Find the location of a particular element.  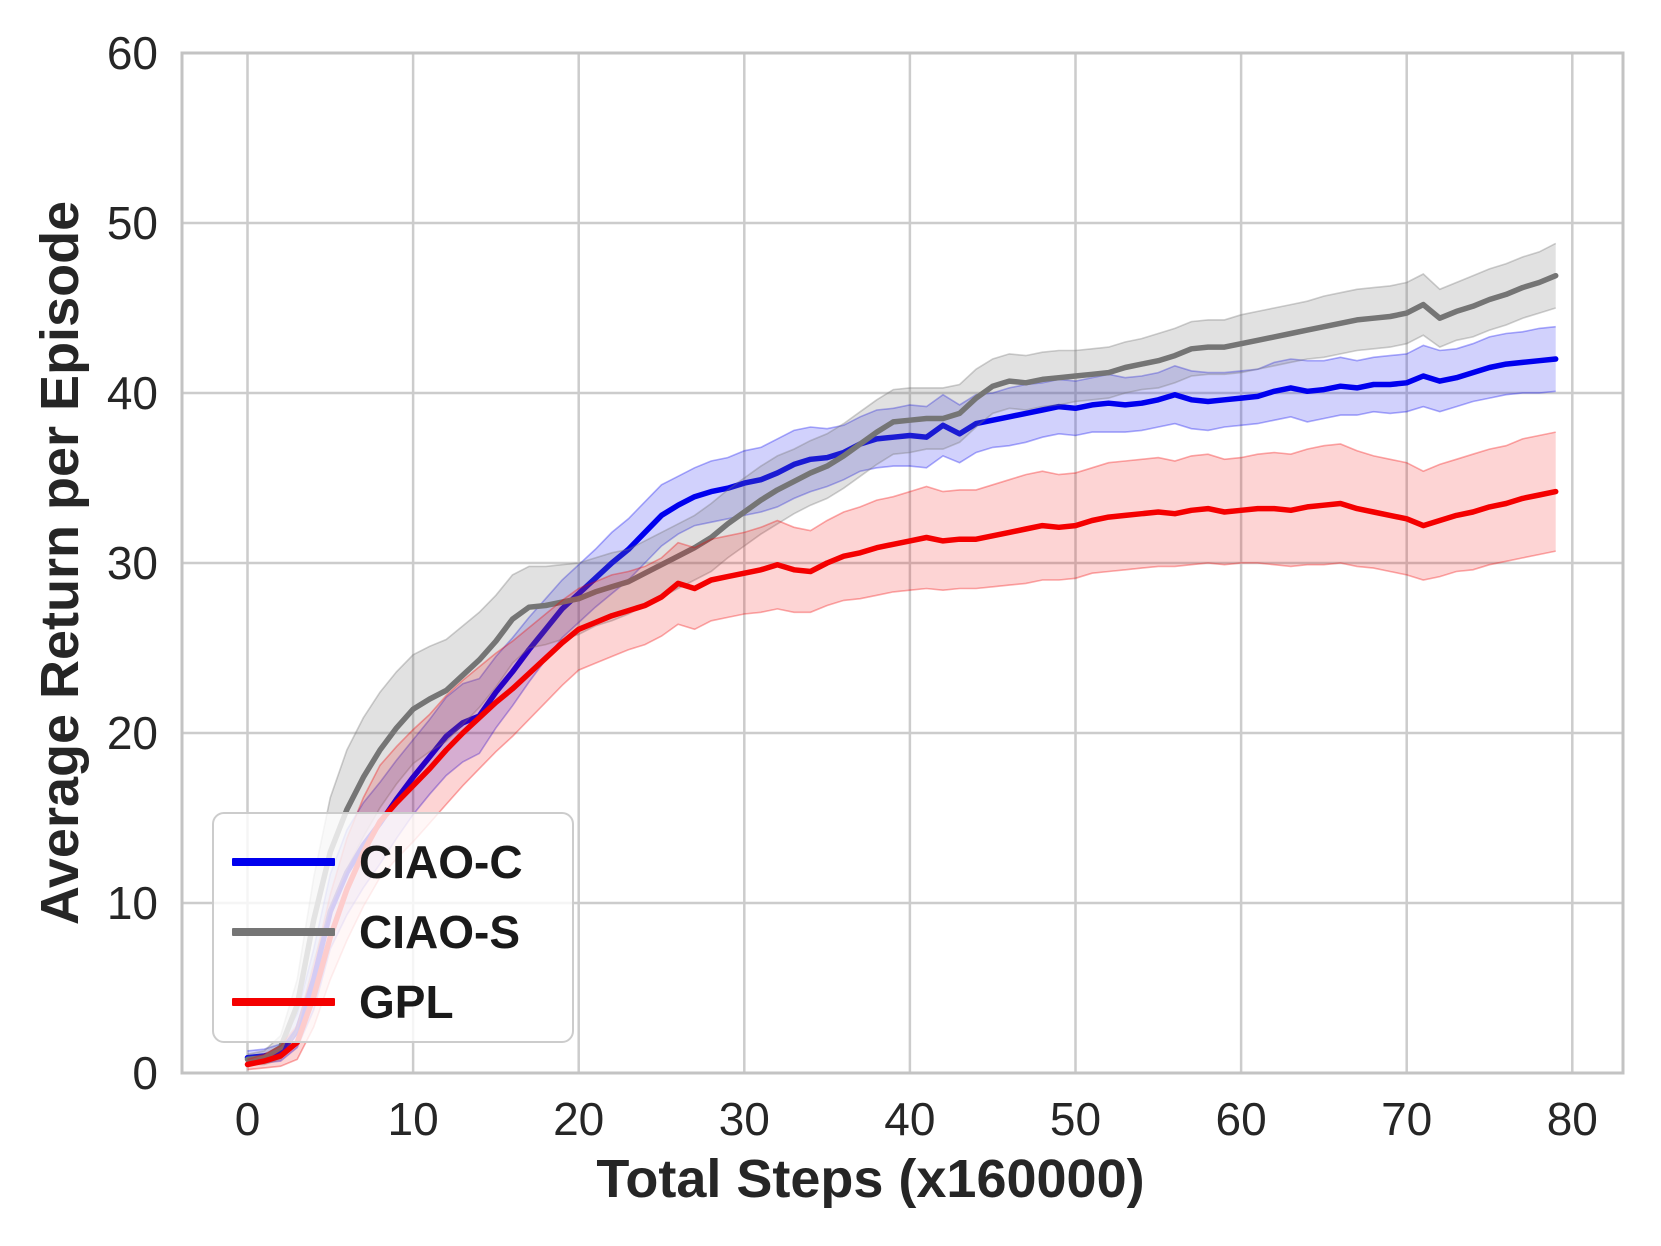

x-tick-label: 0 is located at coordinates (247, 1119).